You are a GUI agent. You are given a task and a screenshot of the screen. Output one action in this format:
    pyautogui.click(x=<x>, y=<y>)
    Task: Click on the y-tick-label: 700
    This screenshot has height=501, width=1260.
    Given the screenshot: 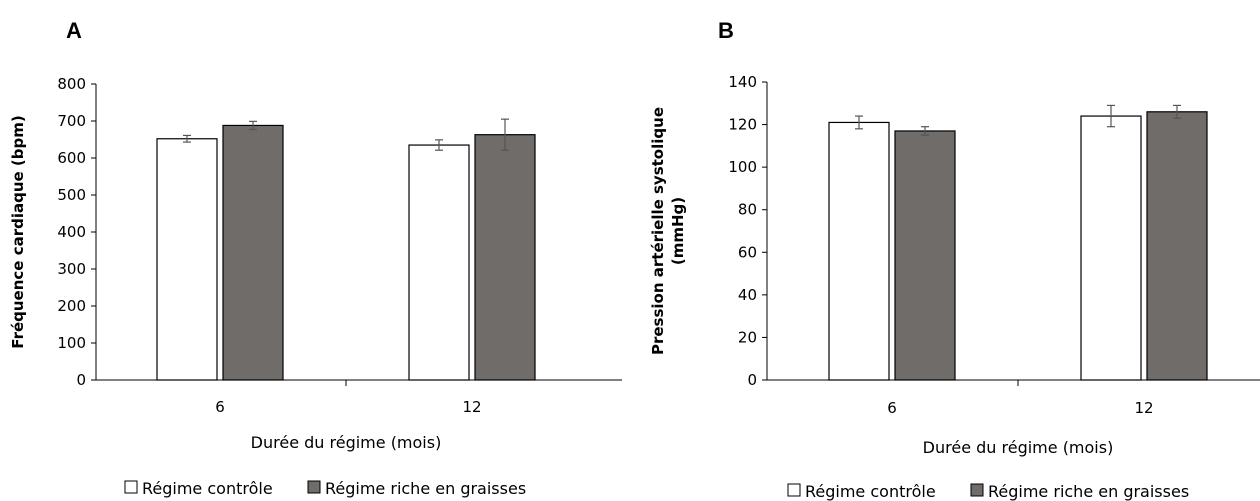 What is the action you would take?
    pyautogui.click(x=71, y=121)
    